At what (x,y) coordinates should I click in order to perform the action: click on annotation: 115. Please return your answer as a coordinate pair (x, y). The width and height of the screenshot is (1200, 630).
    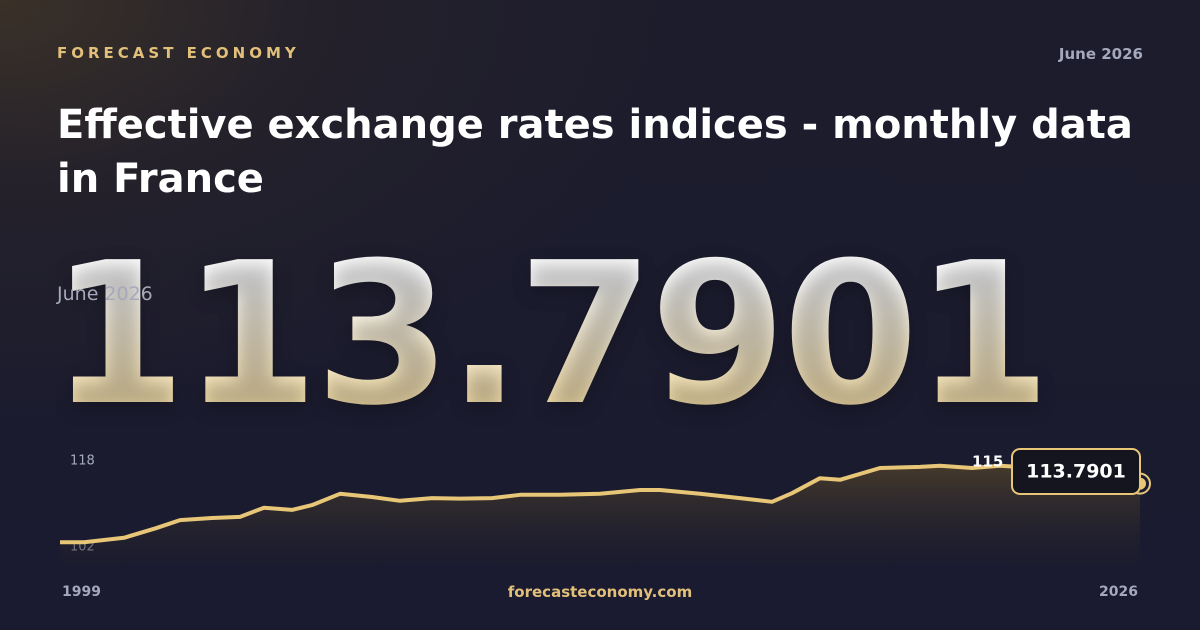
    Looking at the image, I should click on (987, 462).